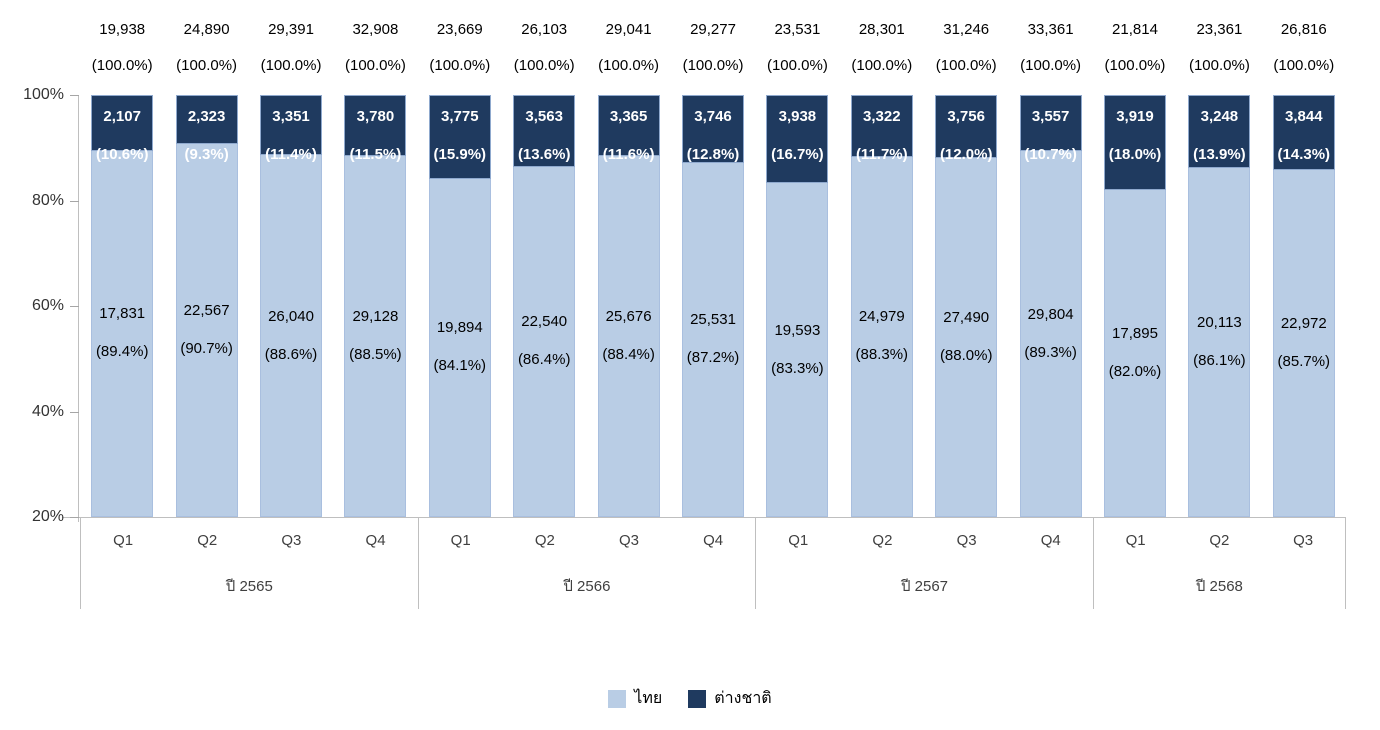 The image size is (1380, 730). What do you see at coordinates (460, 366) in the screenshot?
I see `thai-percent: (84.1%)` at bounding box center [460, 366].